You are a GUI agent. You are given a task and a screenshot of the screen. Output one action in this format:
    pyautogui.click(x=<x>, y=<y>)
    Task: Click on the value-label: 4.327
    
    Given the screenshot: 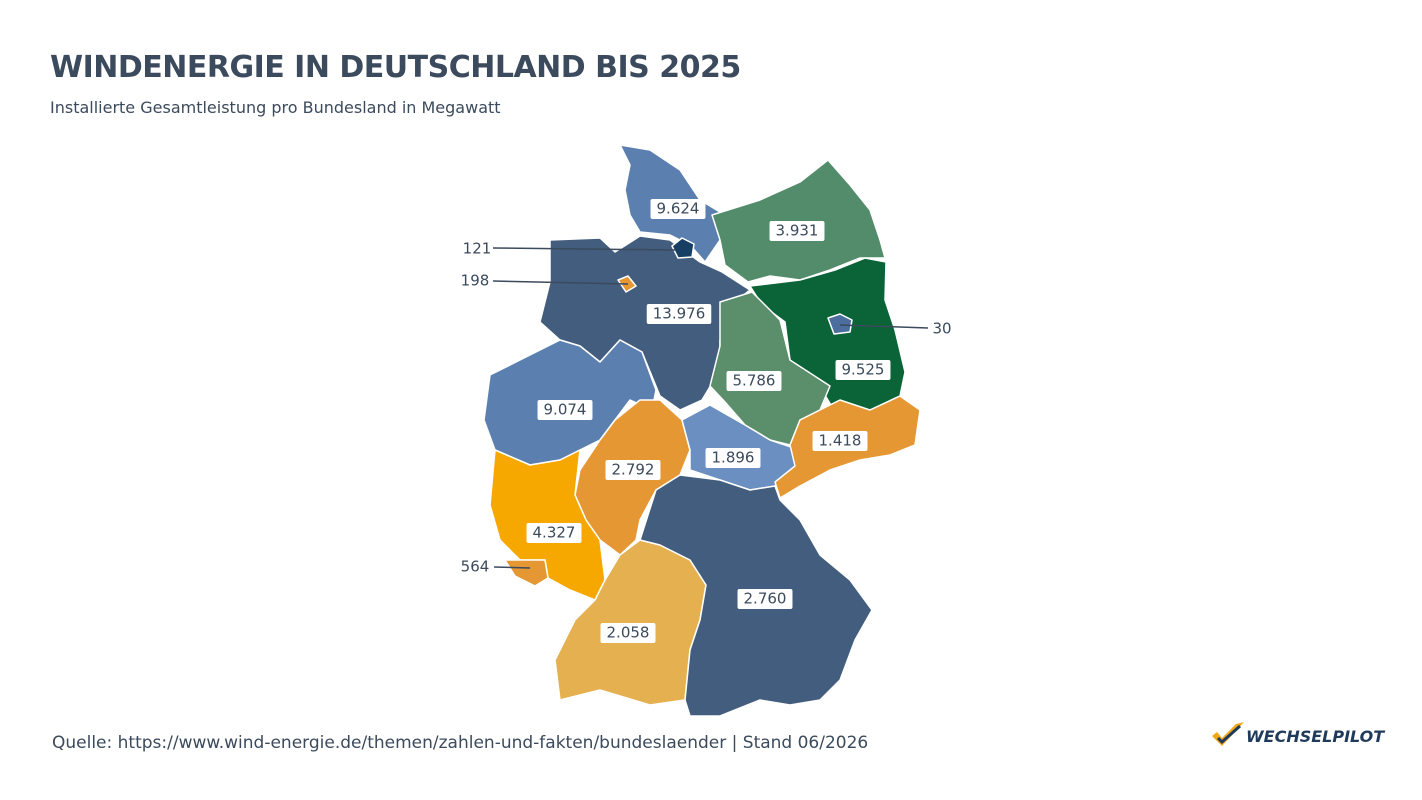 What is the action you would take?
    pyautogui.click(x=554, y=533)
    